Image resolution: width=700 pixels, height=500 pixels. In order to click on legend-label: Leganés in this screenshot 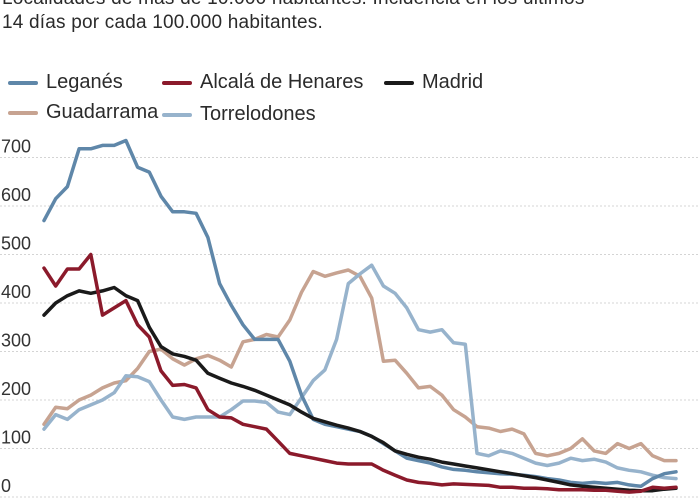, I will do `click(84, 82)`.